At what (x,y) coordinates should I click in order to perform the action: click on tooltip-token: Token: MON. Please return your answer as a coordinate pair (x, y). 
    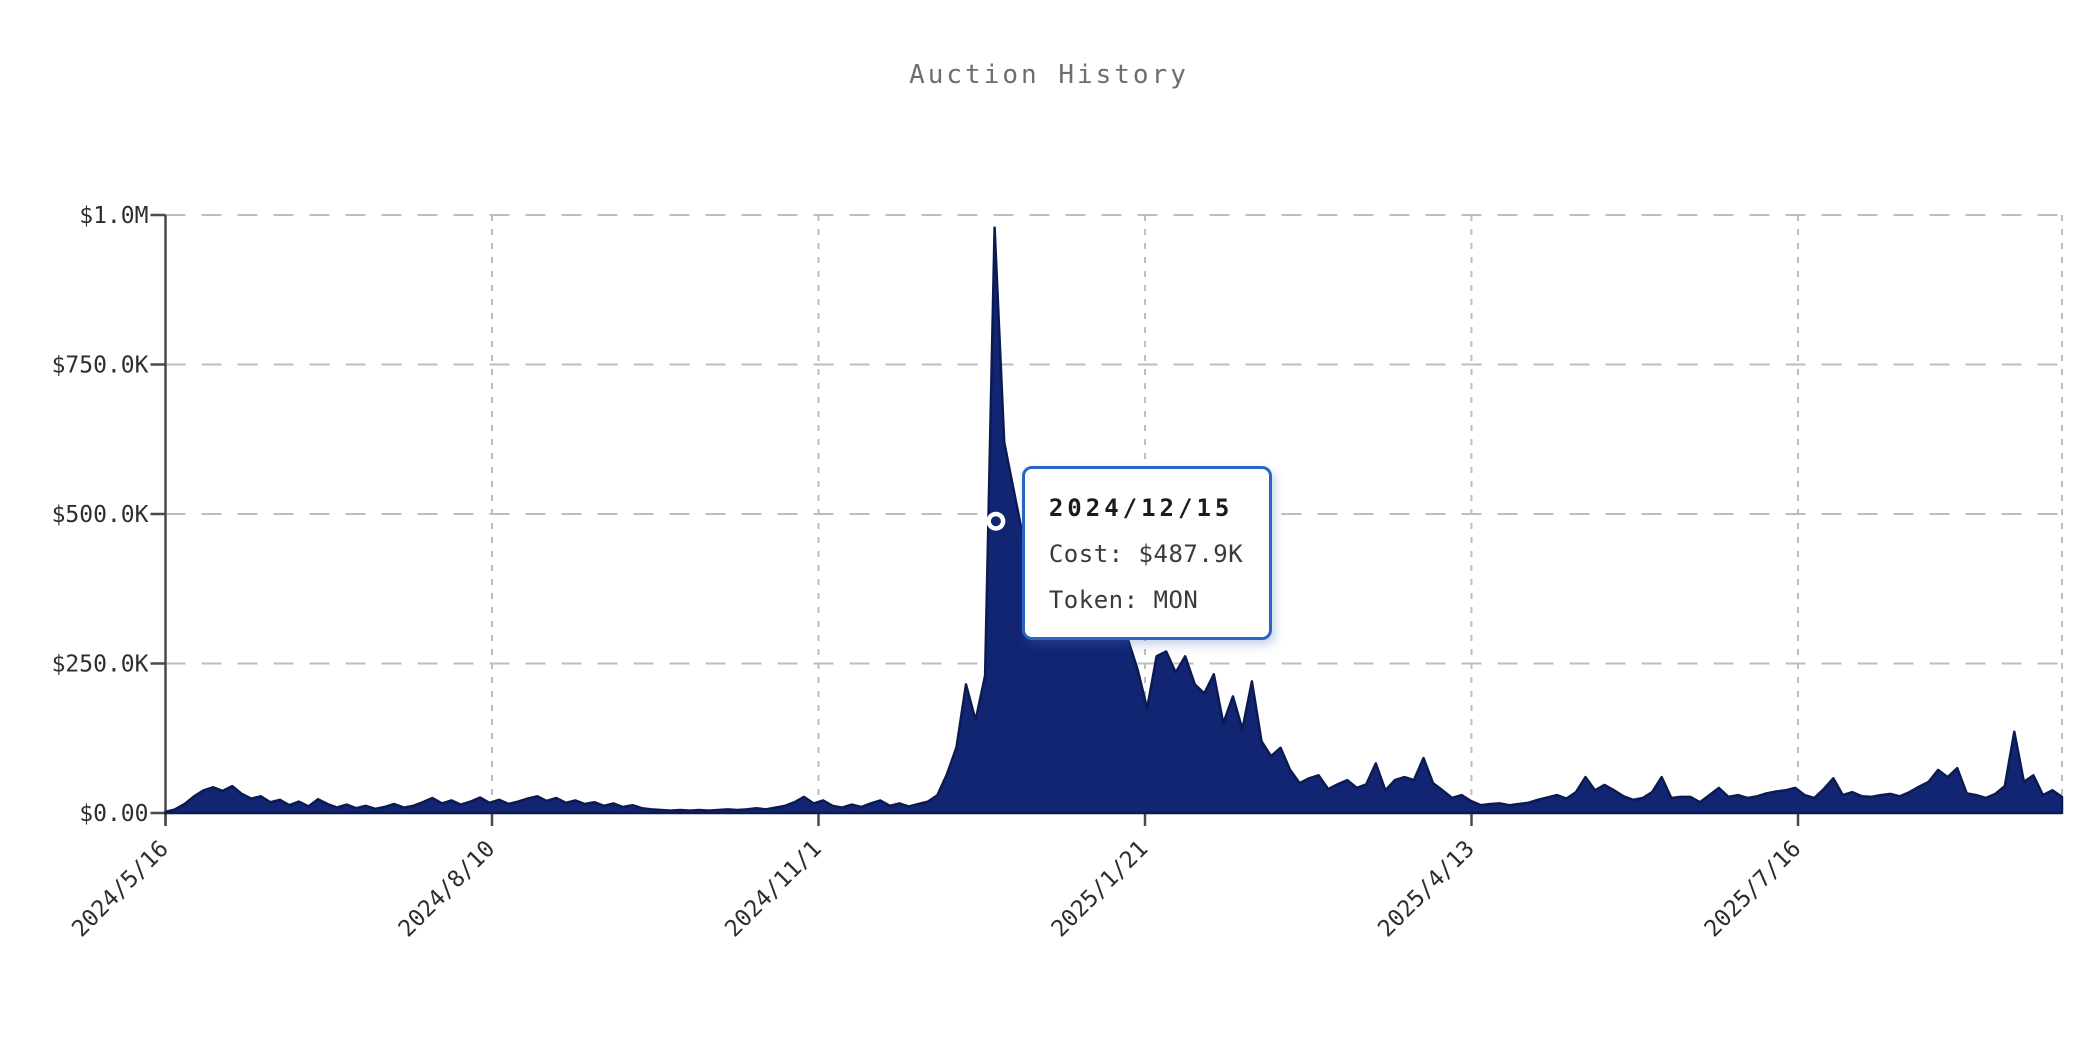
    Looking at the image, I should click on (1123, 600).